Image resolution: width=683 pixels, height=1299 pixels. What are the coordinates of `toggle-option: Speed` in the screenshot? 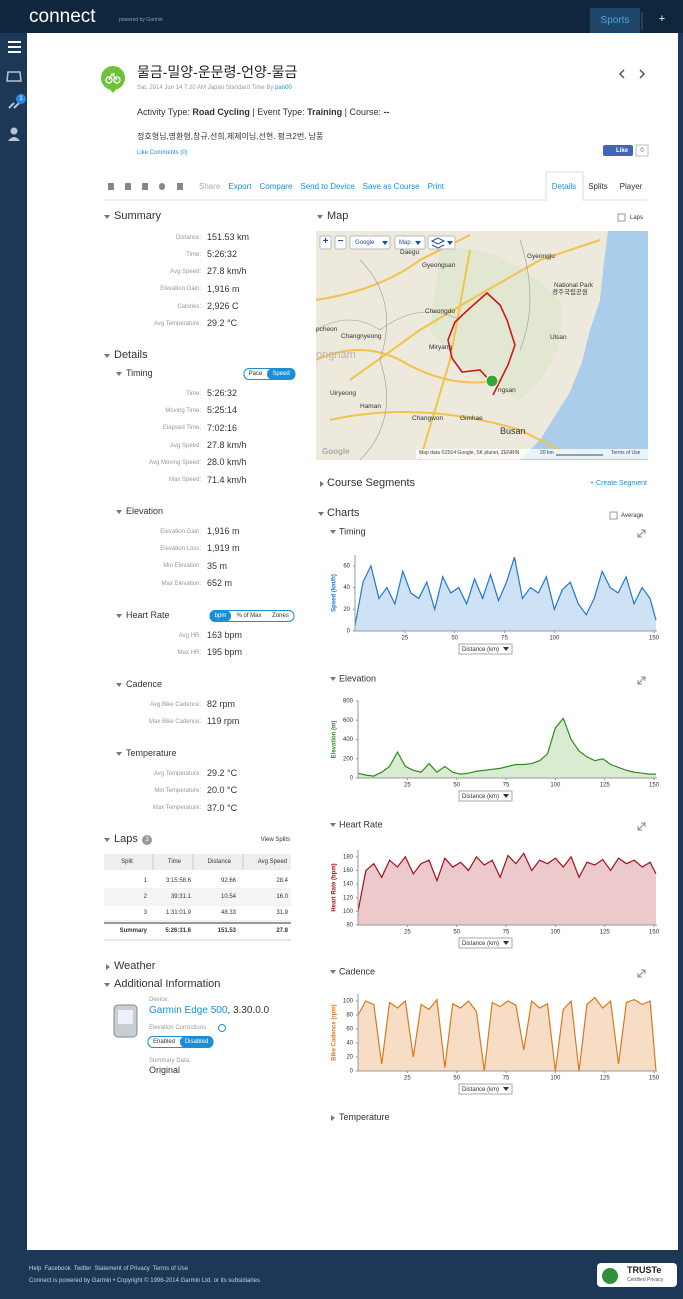 It's located at (281, 373).